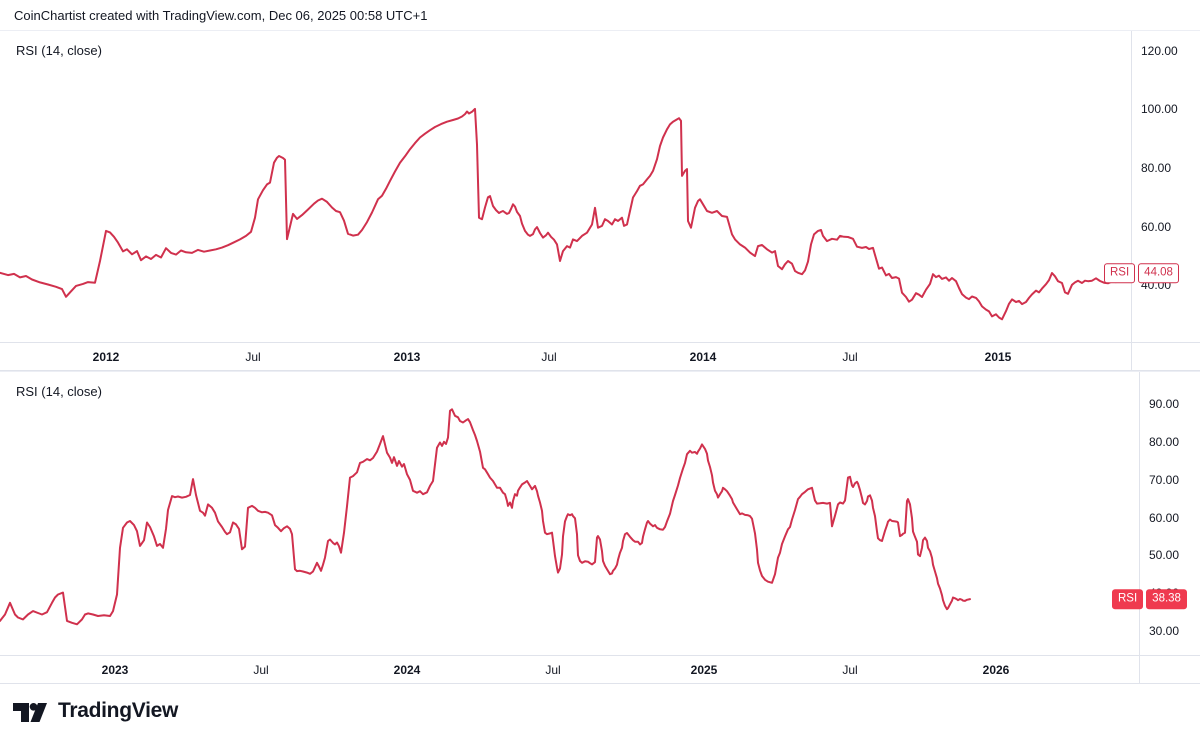 This screenshot has height=742, width=1200. I want to click on time-axis-tick: 2015, so click(998, 356).